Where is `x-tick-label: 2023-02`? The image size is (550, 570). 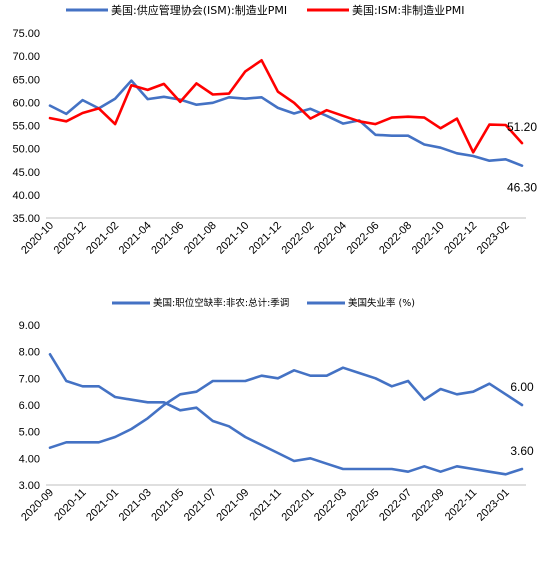
x-tick-label: 2023-02 is located at coordinates (493, 238).